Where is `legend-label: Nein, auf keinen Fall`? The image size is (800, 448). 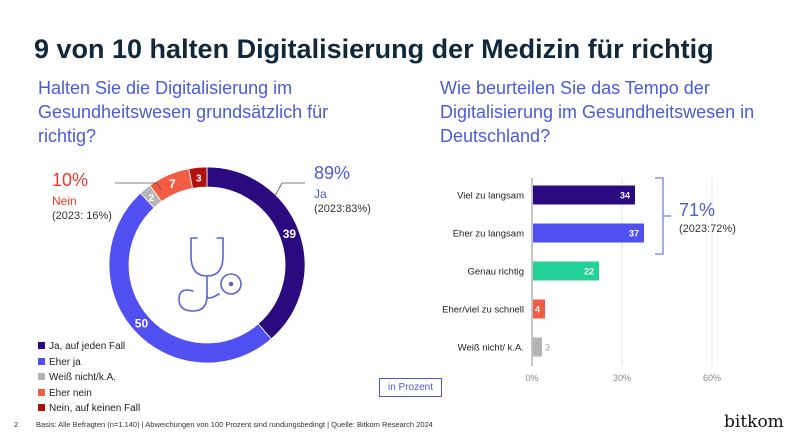 legend-label: Nein, auf keinen Fall is located at coordinates (95, 408).